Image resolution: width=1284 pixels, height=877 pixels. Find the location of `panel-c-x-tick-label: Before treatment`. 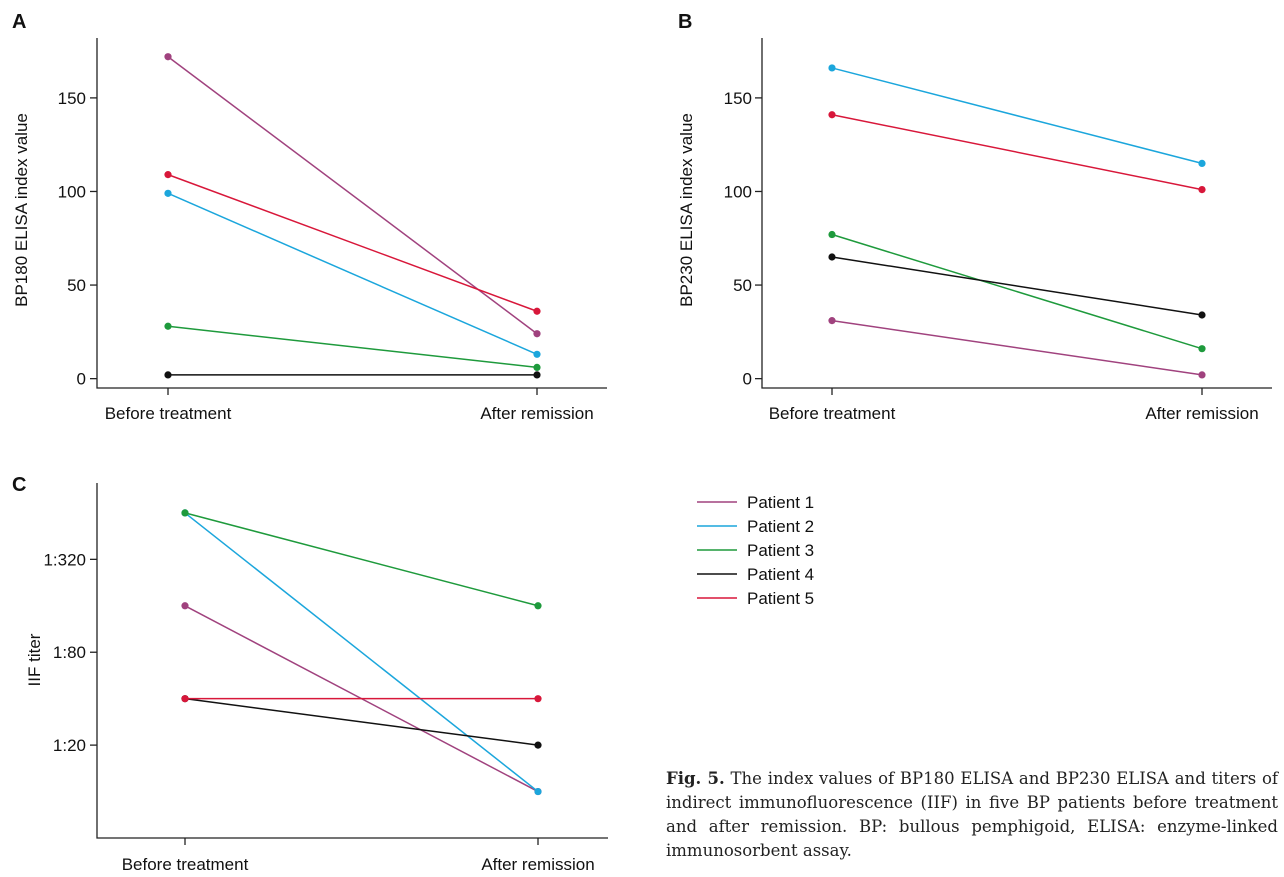

panel-c-x-tick-label: Before treatment is located at coordinates (185, 864).